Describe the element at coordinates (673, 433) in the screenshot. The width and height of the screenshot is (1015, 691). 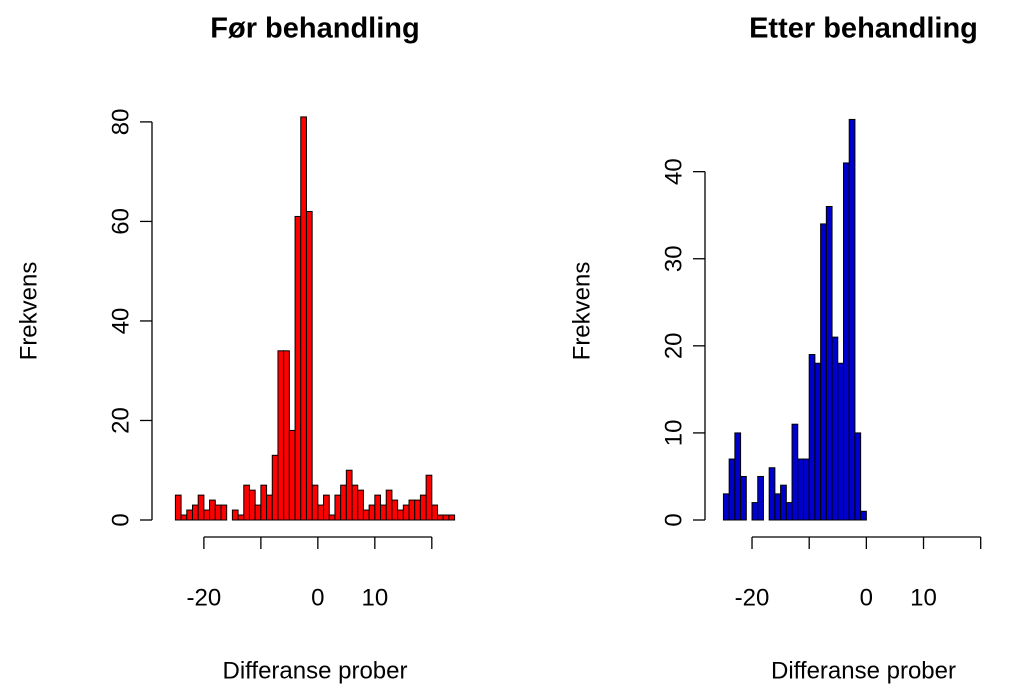
I see `y-tick-label: 10` at that location.